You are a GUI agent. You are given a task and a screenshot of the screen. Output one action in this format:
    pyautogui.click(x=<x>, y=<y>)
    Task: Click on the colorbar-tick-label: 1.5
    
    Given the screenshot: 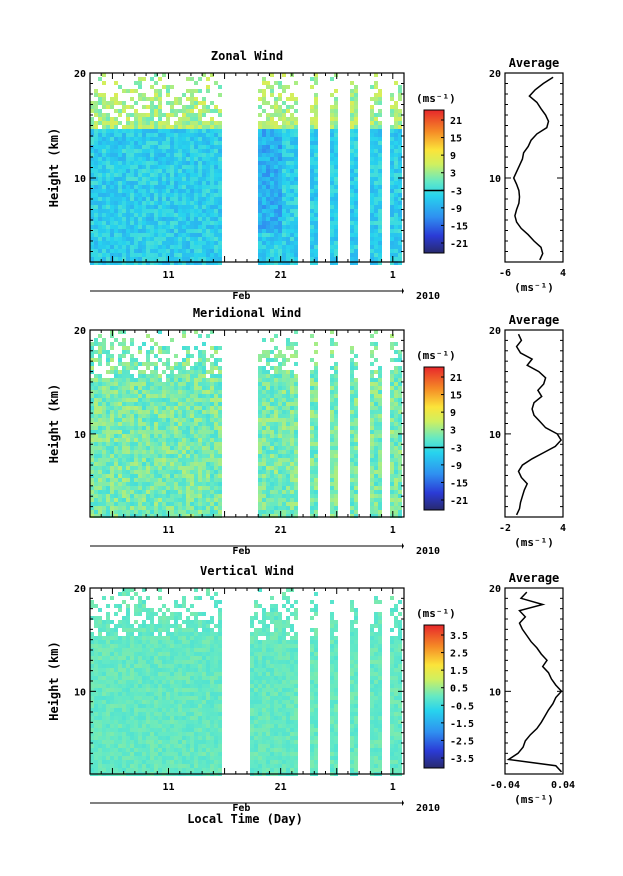 What is the action you would take?
    pyautogui.click(x=459, y=671)
    